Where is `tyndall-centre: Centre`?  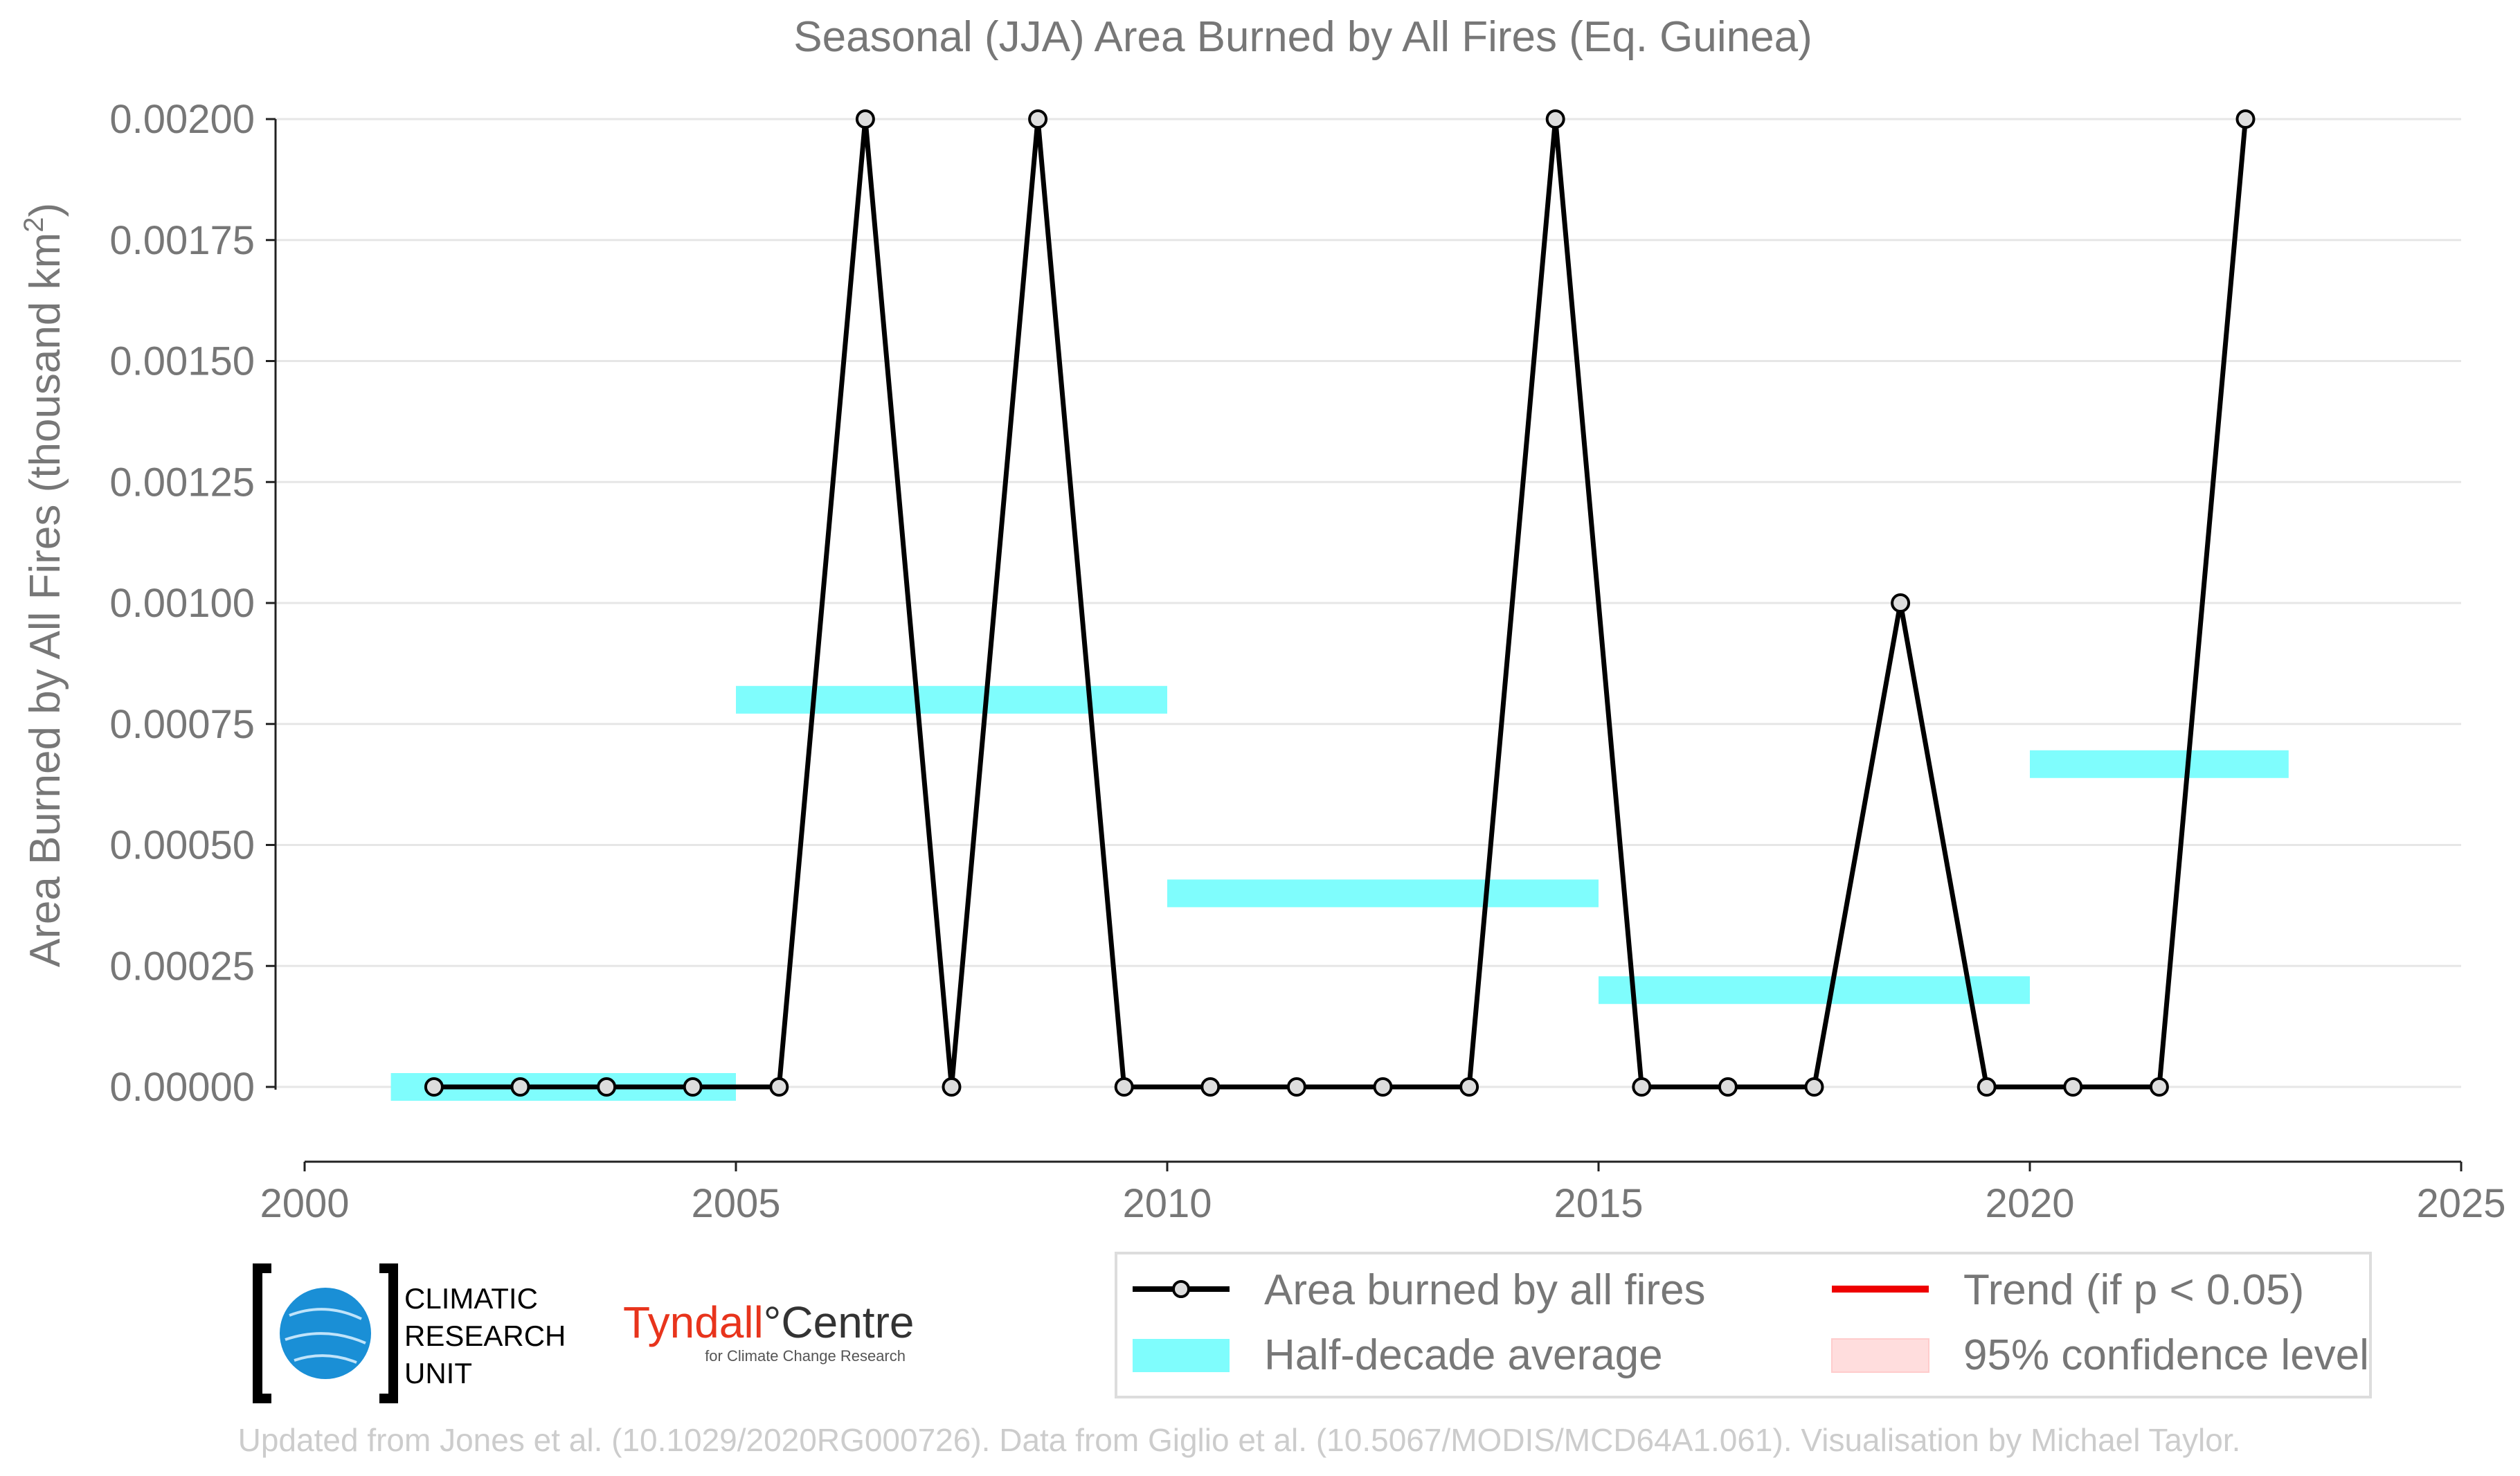 tyndall-centre: Centre is located at coordinates (847, 1322).